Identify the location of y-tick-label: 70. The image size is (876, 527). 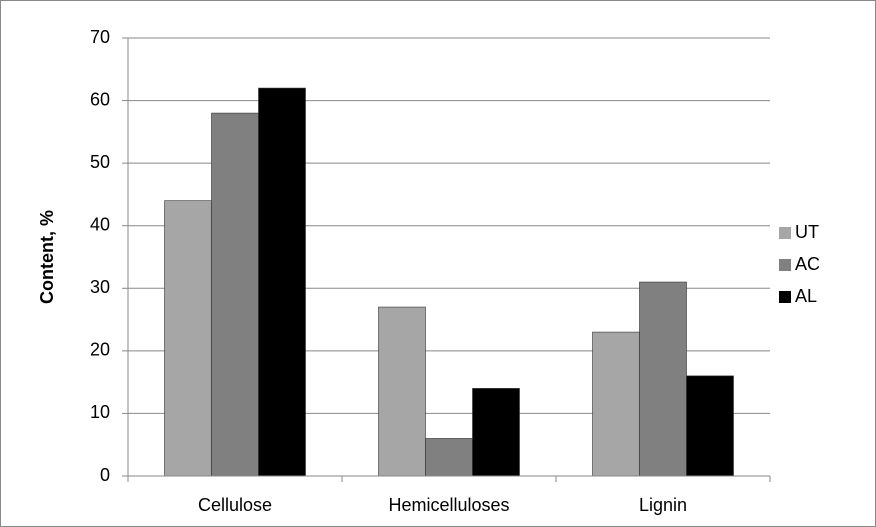
(100, 37).